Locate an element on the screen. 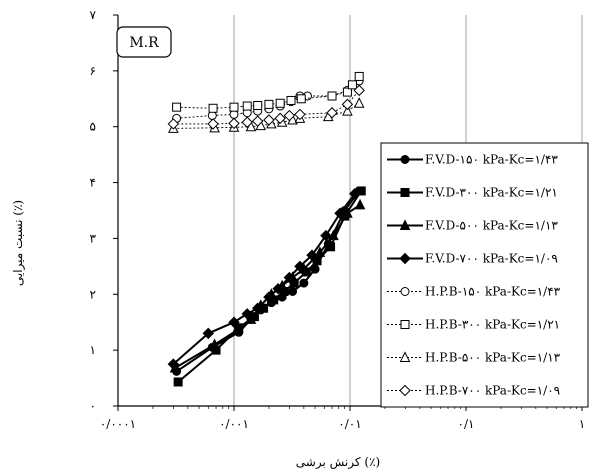 The height and width of the screenshot is (474, 600). legend-label: H.P.B-۱۵۰ kPa-Kc=۱/۴۳ is located at coordinates (493, 292).